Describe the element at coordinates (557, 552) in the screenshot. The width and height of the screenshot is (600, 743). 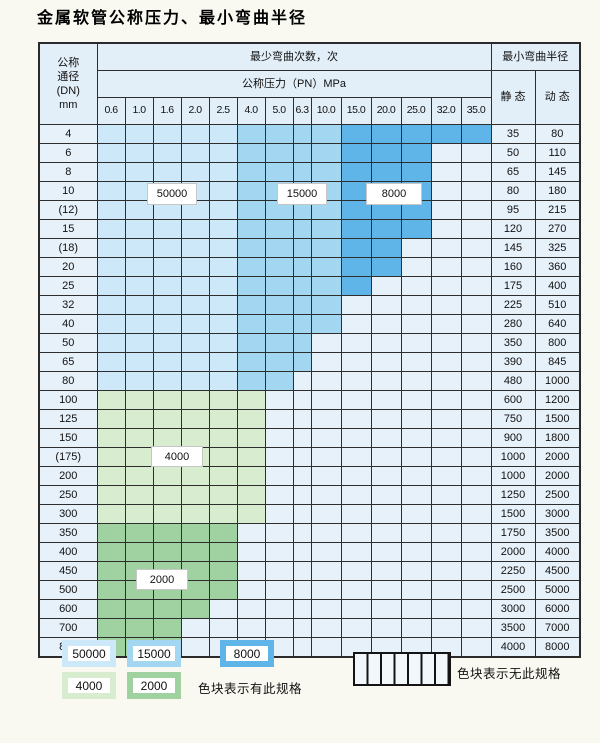
I see `dynamic-radius-cell: 4000` at that location.